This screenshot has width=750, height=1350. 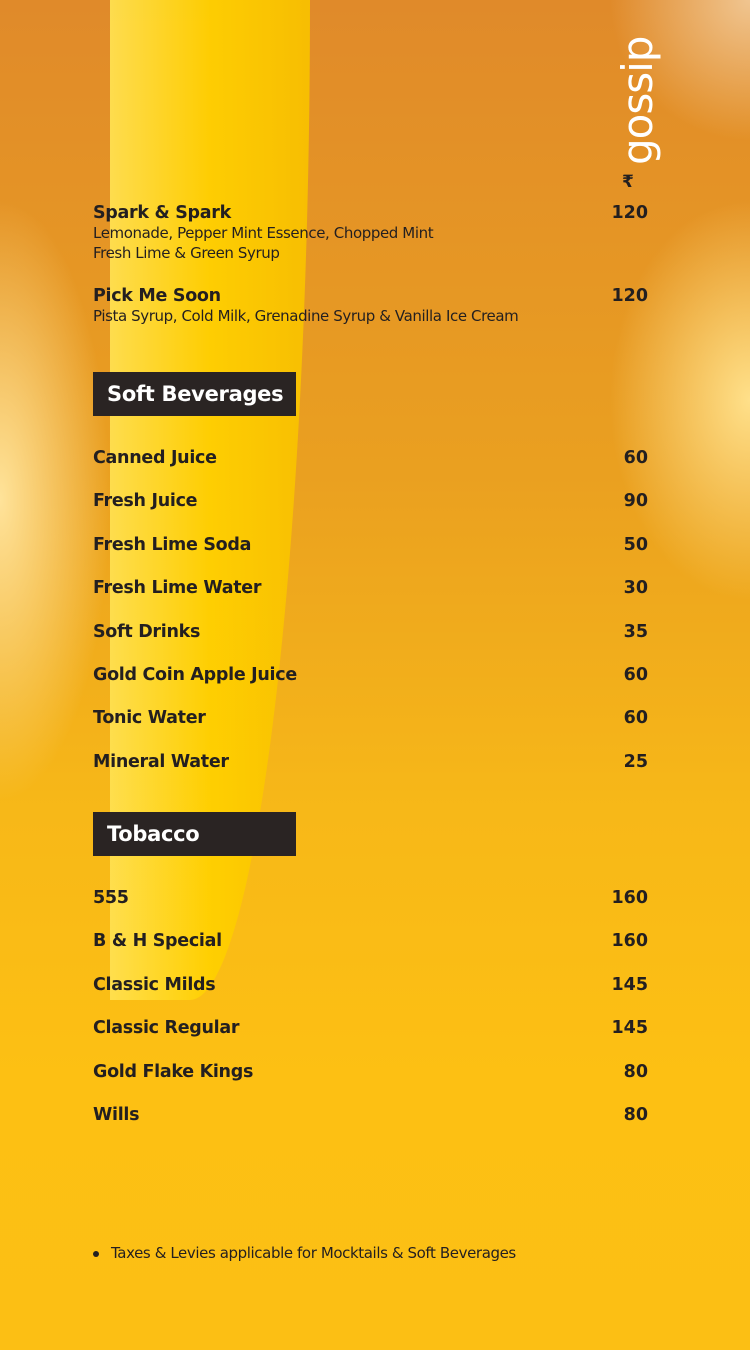 I want to click on menu-item: Wills 80, so click(x=370, y=1115).